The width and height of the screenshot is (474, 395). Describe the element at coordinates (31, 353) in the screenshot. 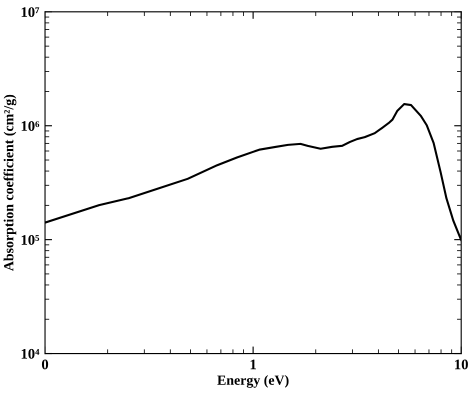

I see `y-tick-label: 10⁴` at that location.